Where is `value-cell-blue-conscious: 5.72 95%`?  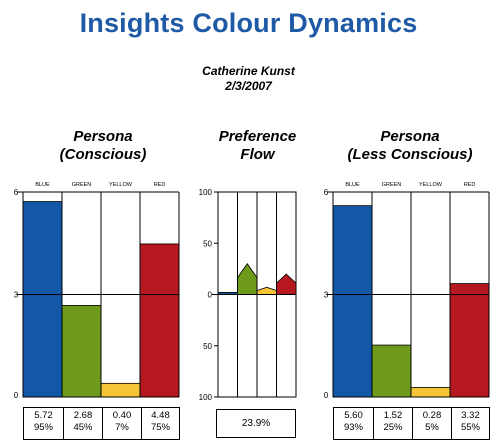 value-cell-blue-conscious: 5.72 95% is located at coordinates (43, 423).